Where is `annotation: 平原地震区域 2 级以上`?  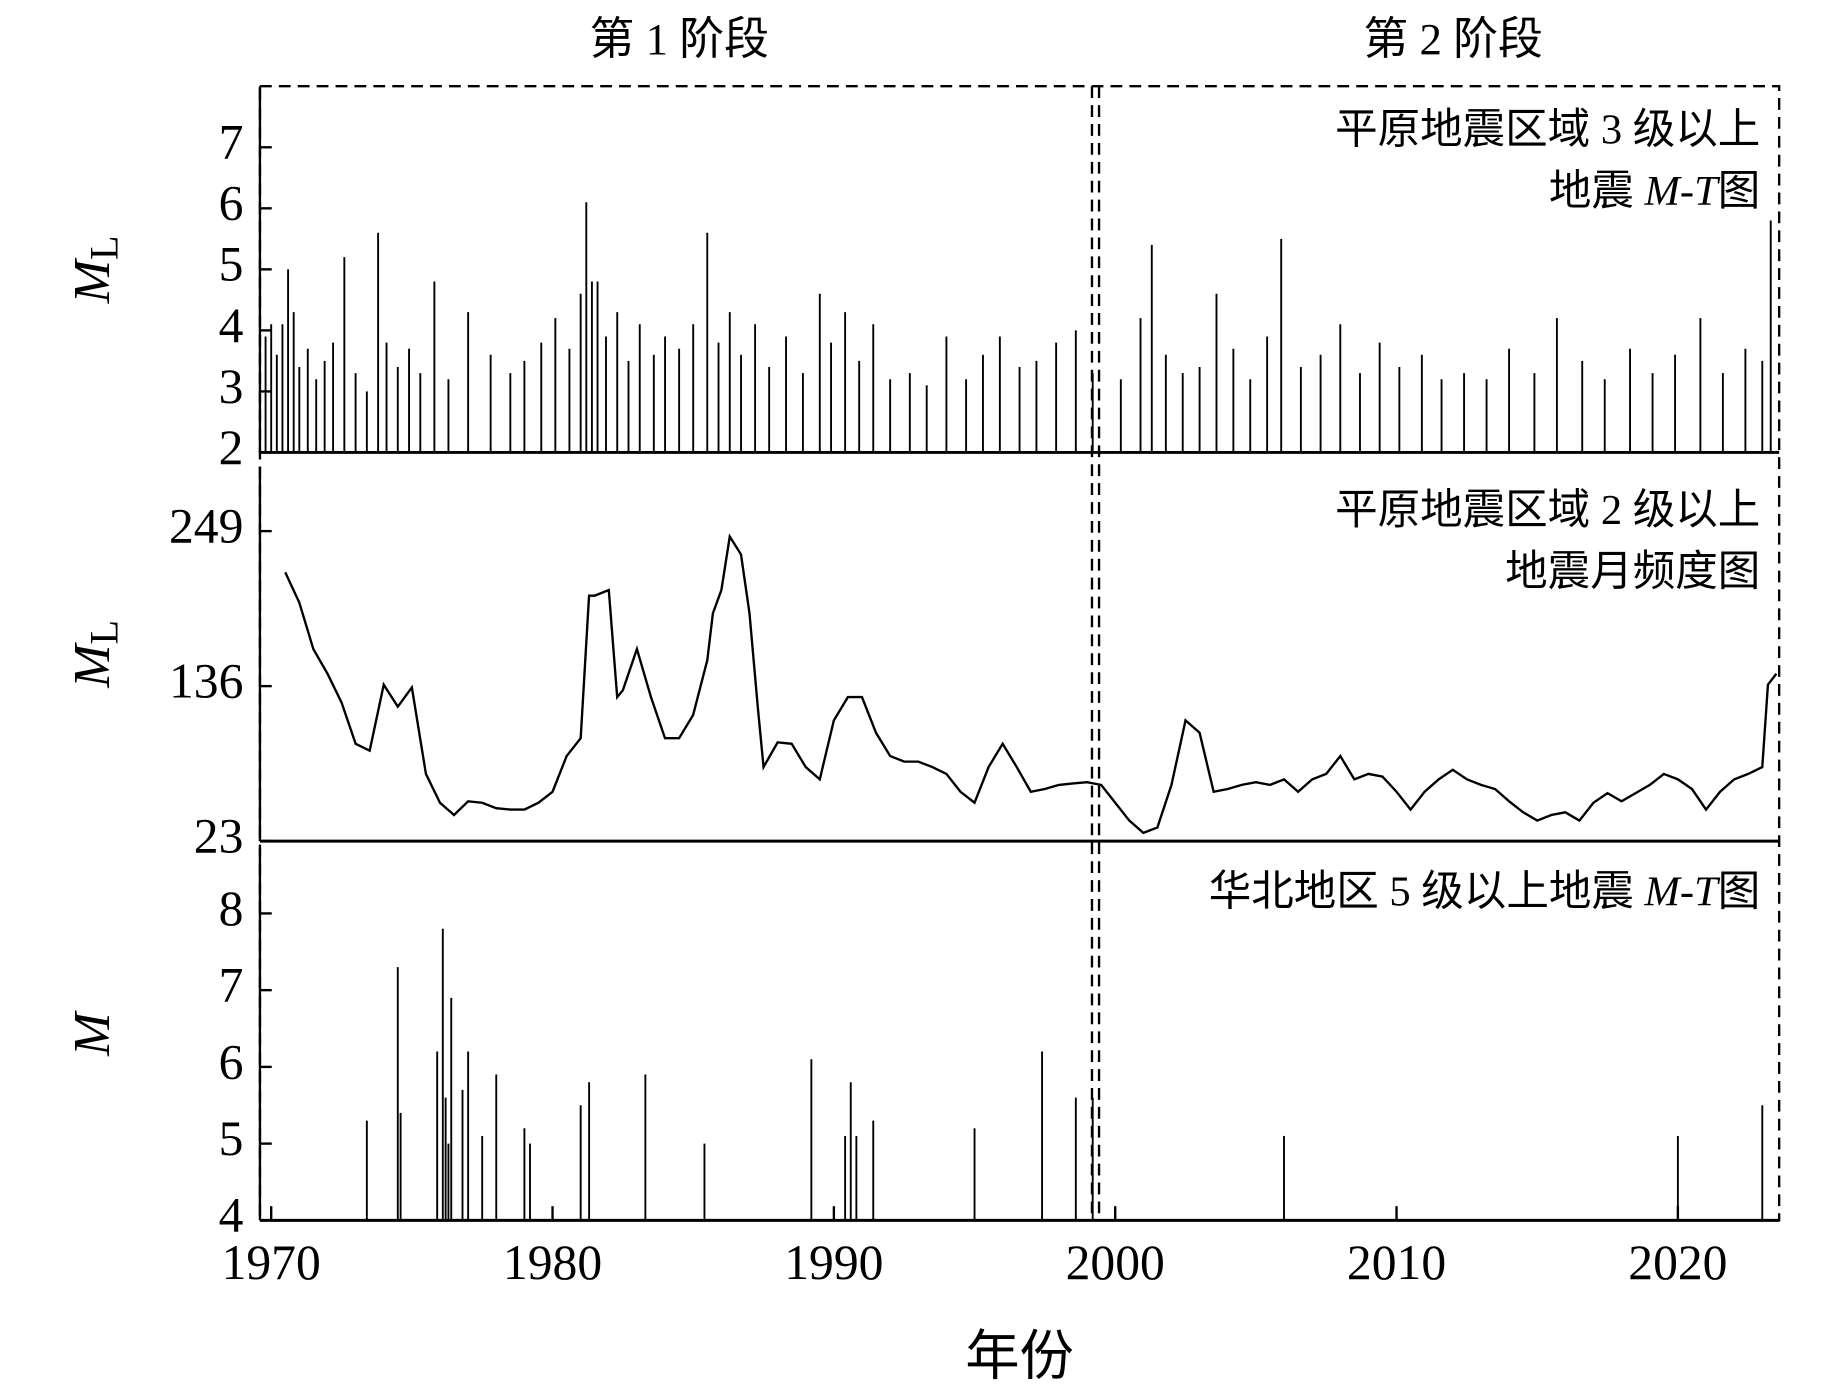
annotation: 平原地震区域 2 级以上 is located at coordinates (1547, 510).